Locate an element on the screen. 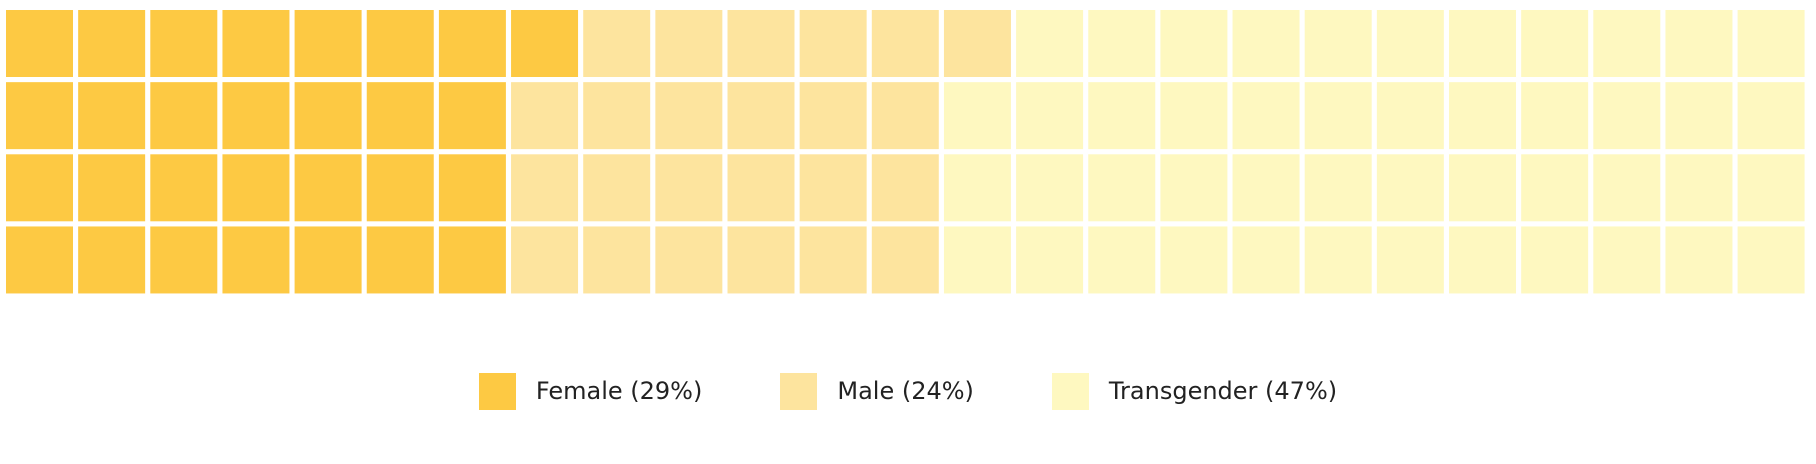 The width and height of the screenshot is (1816, 464). legend-item-male: Male (24%) is located at coordinates (877, 391).